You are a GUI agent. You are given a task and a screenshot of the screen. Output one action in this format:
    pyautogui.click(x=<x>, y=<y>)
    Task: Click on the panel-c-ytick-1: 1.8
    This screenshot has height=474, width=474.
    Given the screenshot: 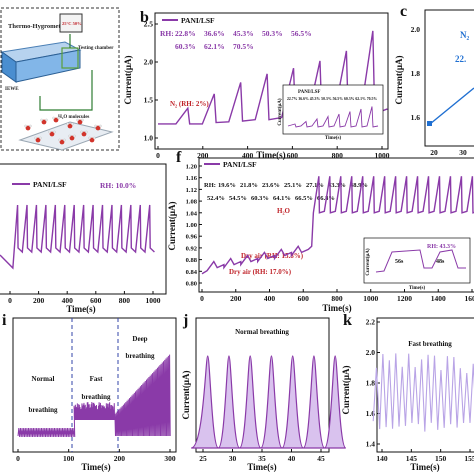 What is the action you would take?
    pyautogui.click(x=416, y=73)
    